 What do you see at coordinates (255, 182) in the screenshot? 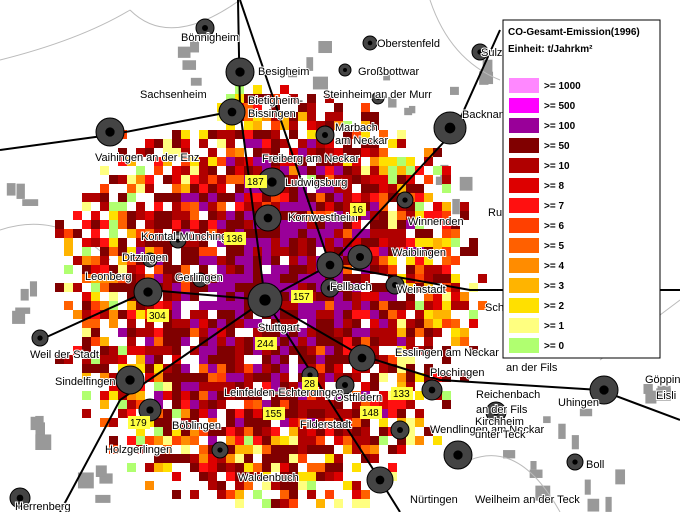
I see `value-label: 187` at bounding box center [255, 182].